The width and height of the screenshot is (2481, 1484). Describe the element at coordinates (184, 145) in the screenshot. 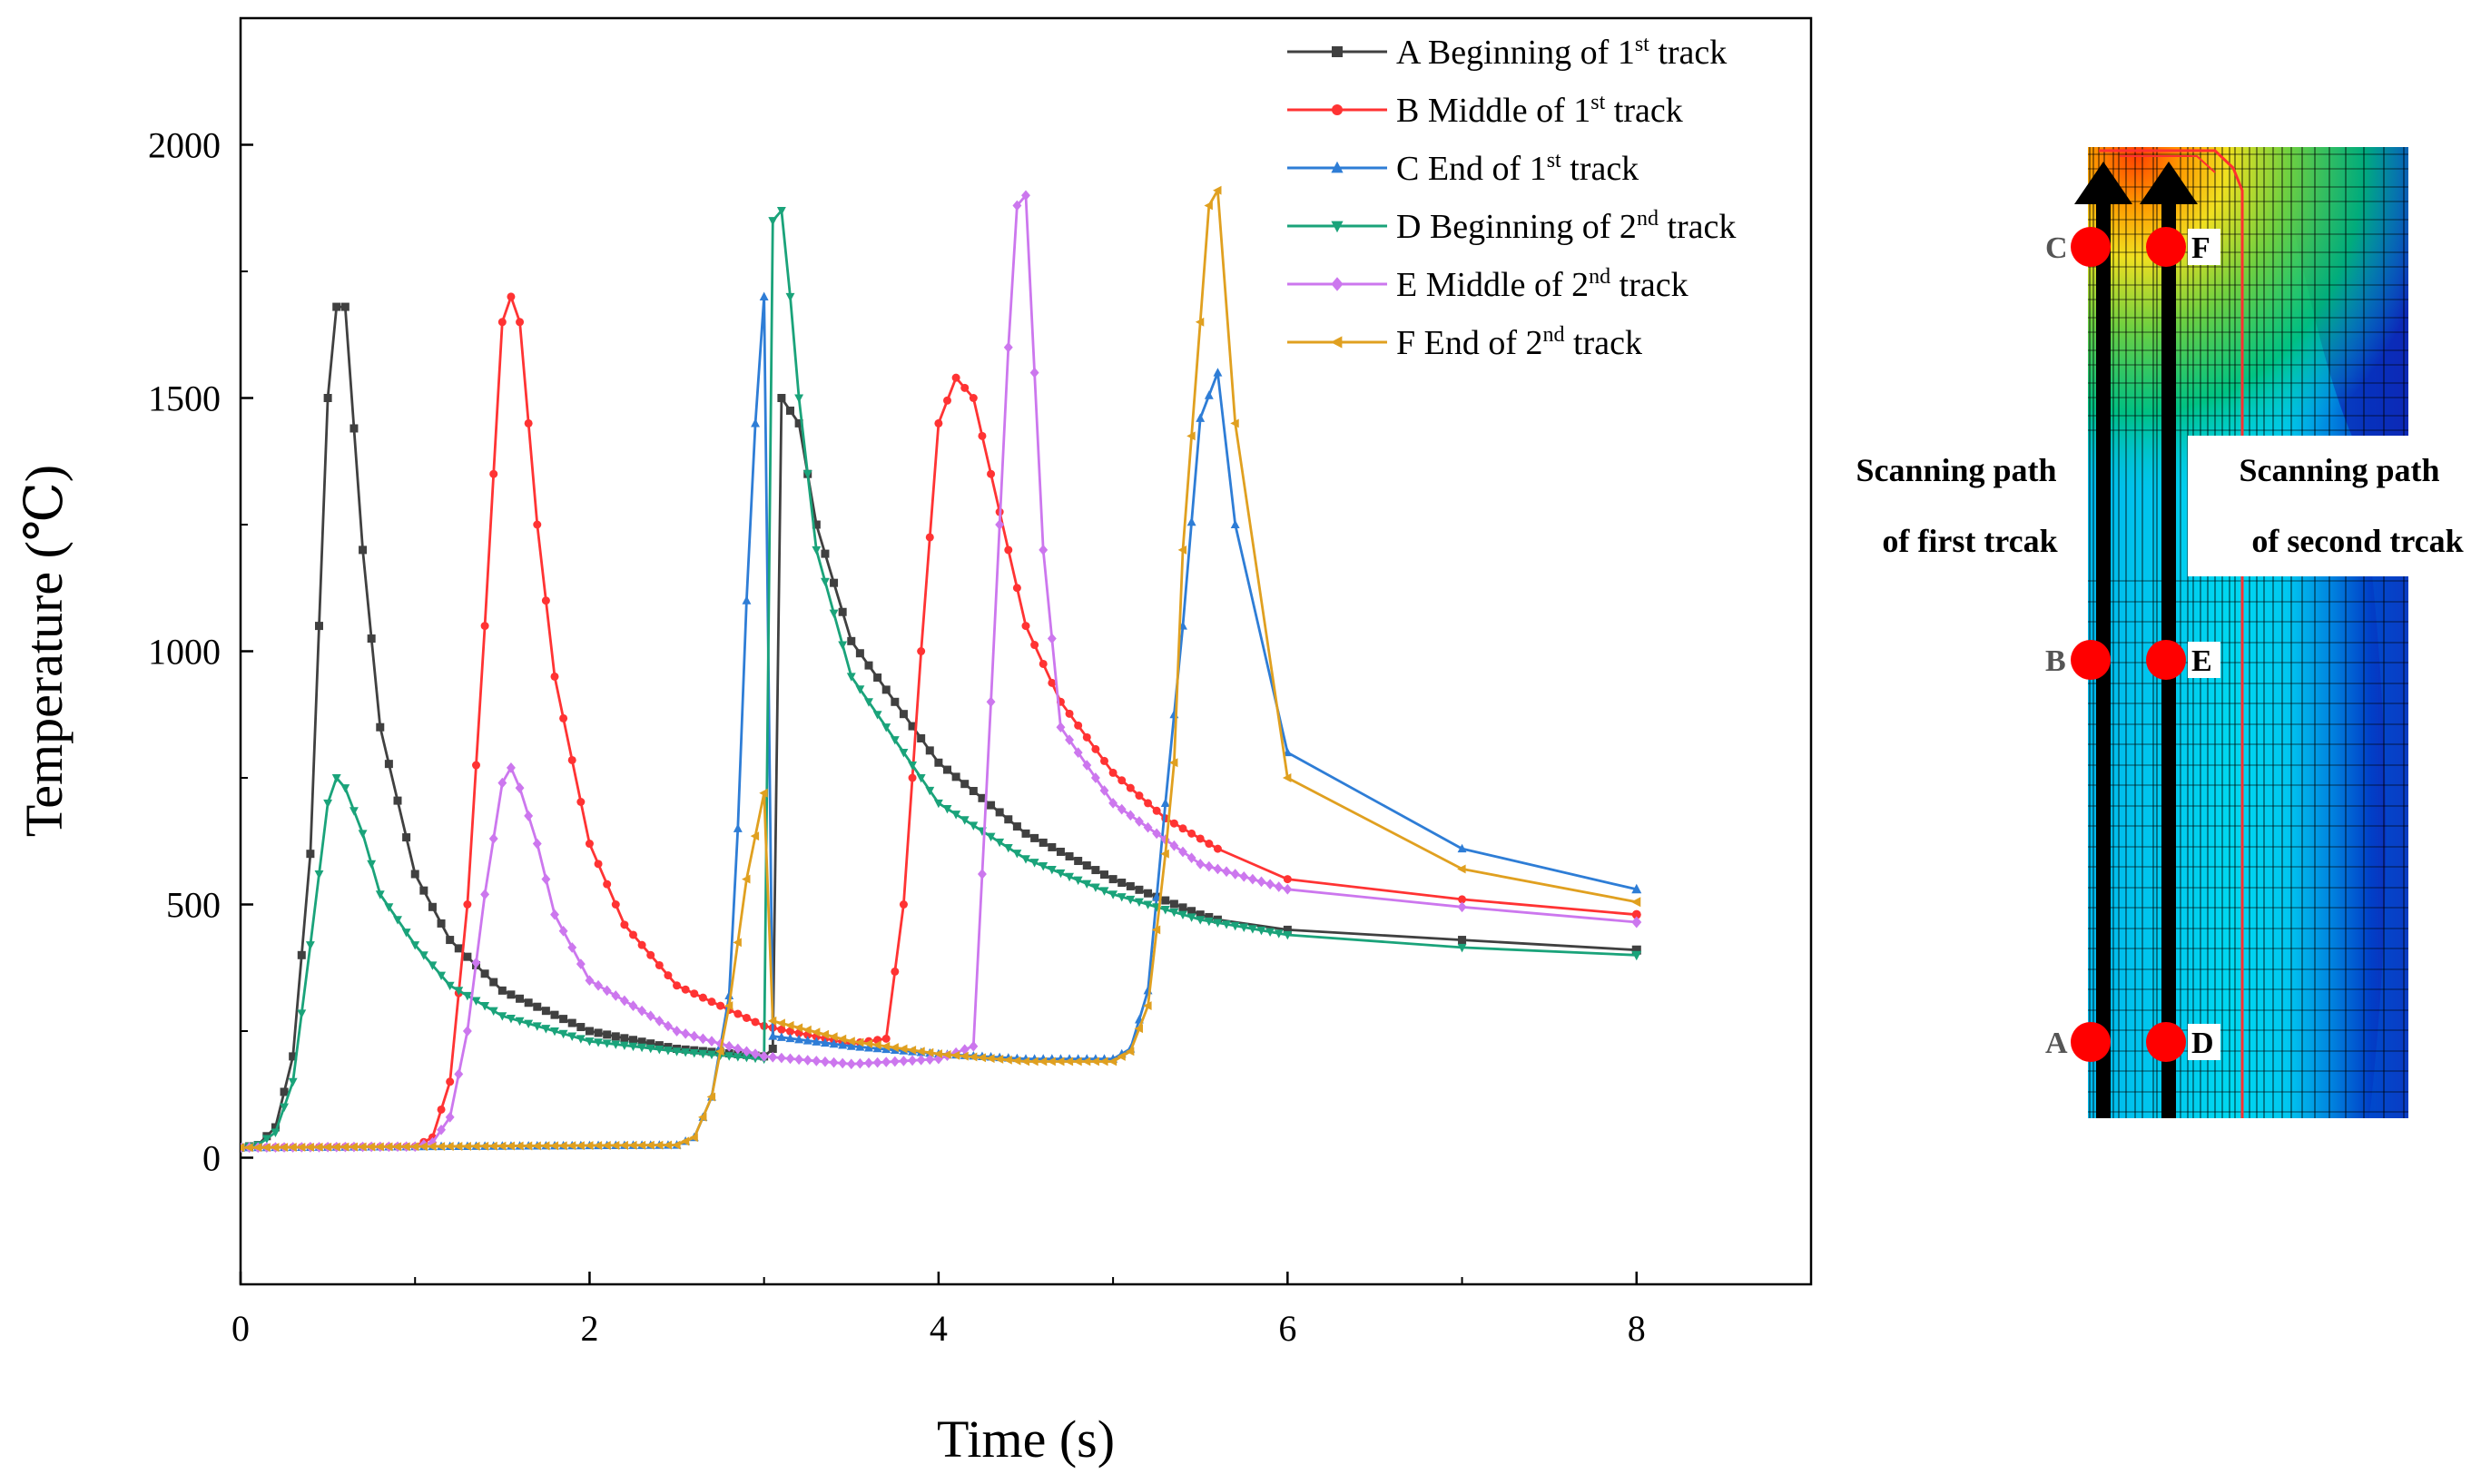

I see `y-tick-label: 2000` at that location.